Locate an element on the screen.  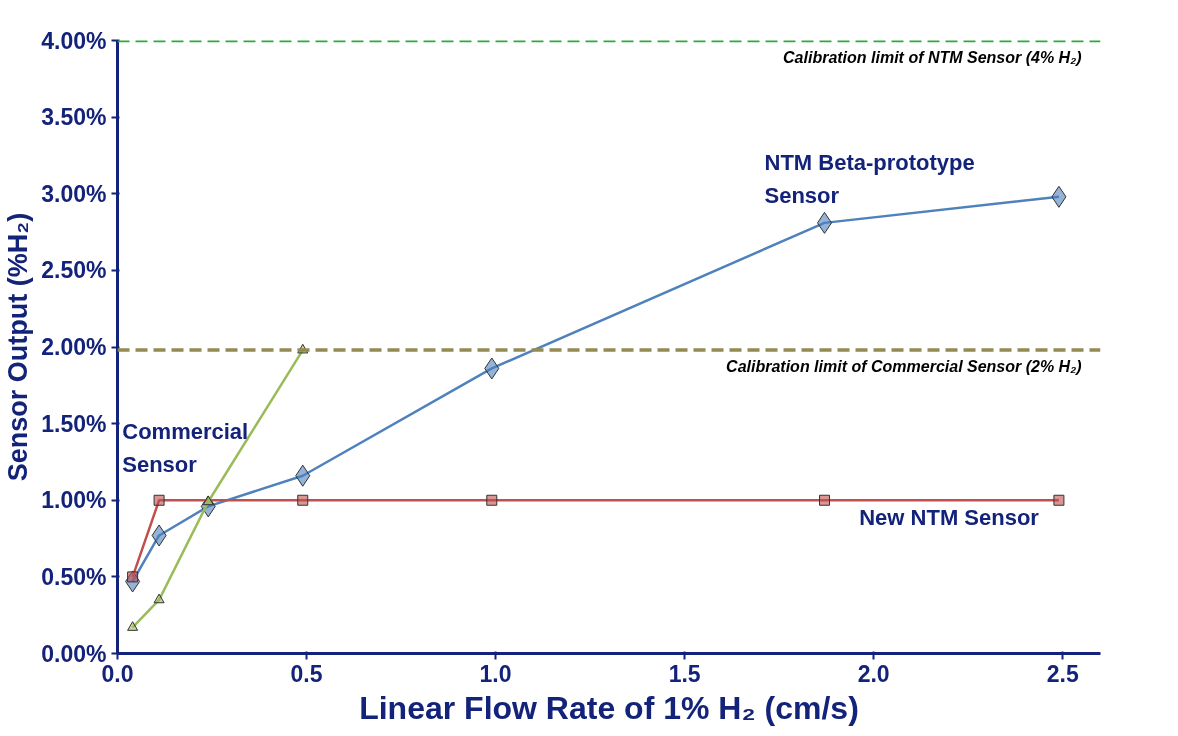
x-tick-label: 2.0 is located at coordinates (873, 673).